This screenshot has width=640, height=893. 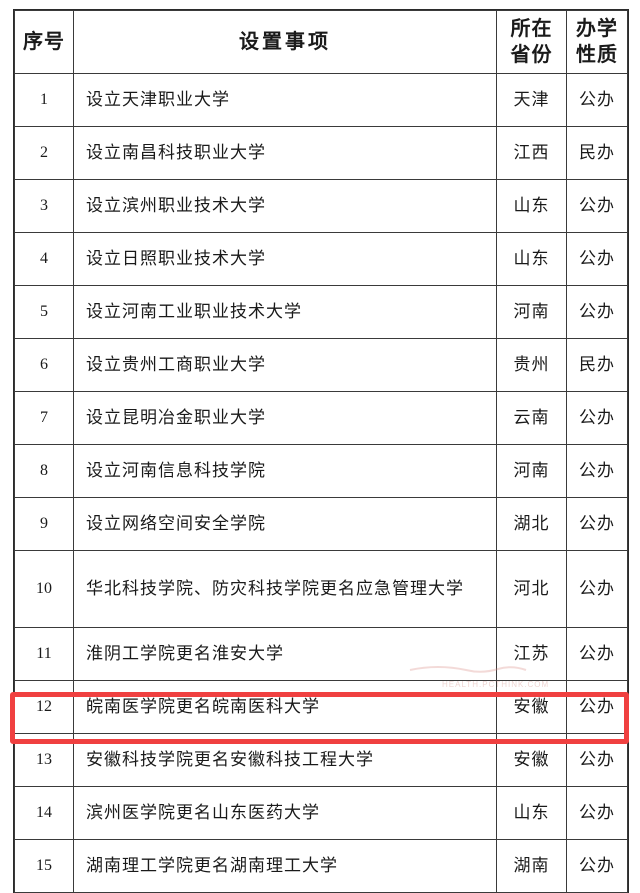 I want to click on table-row: 11 淮阴工学院更名淮安大学 江苏 公办, so click(x=321, y=654).